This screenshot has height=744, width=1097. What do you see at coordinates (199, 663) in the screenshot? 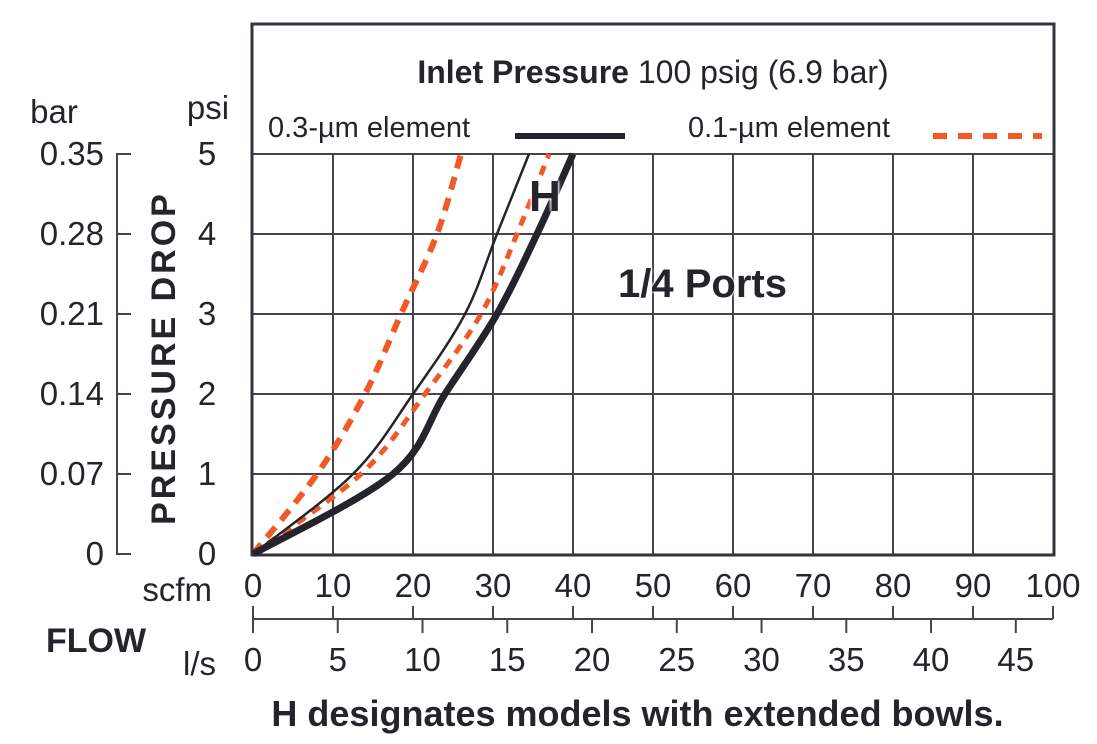
I see `x-bottom-unit-ls: l/s` at bounding box center [199, 663].